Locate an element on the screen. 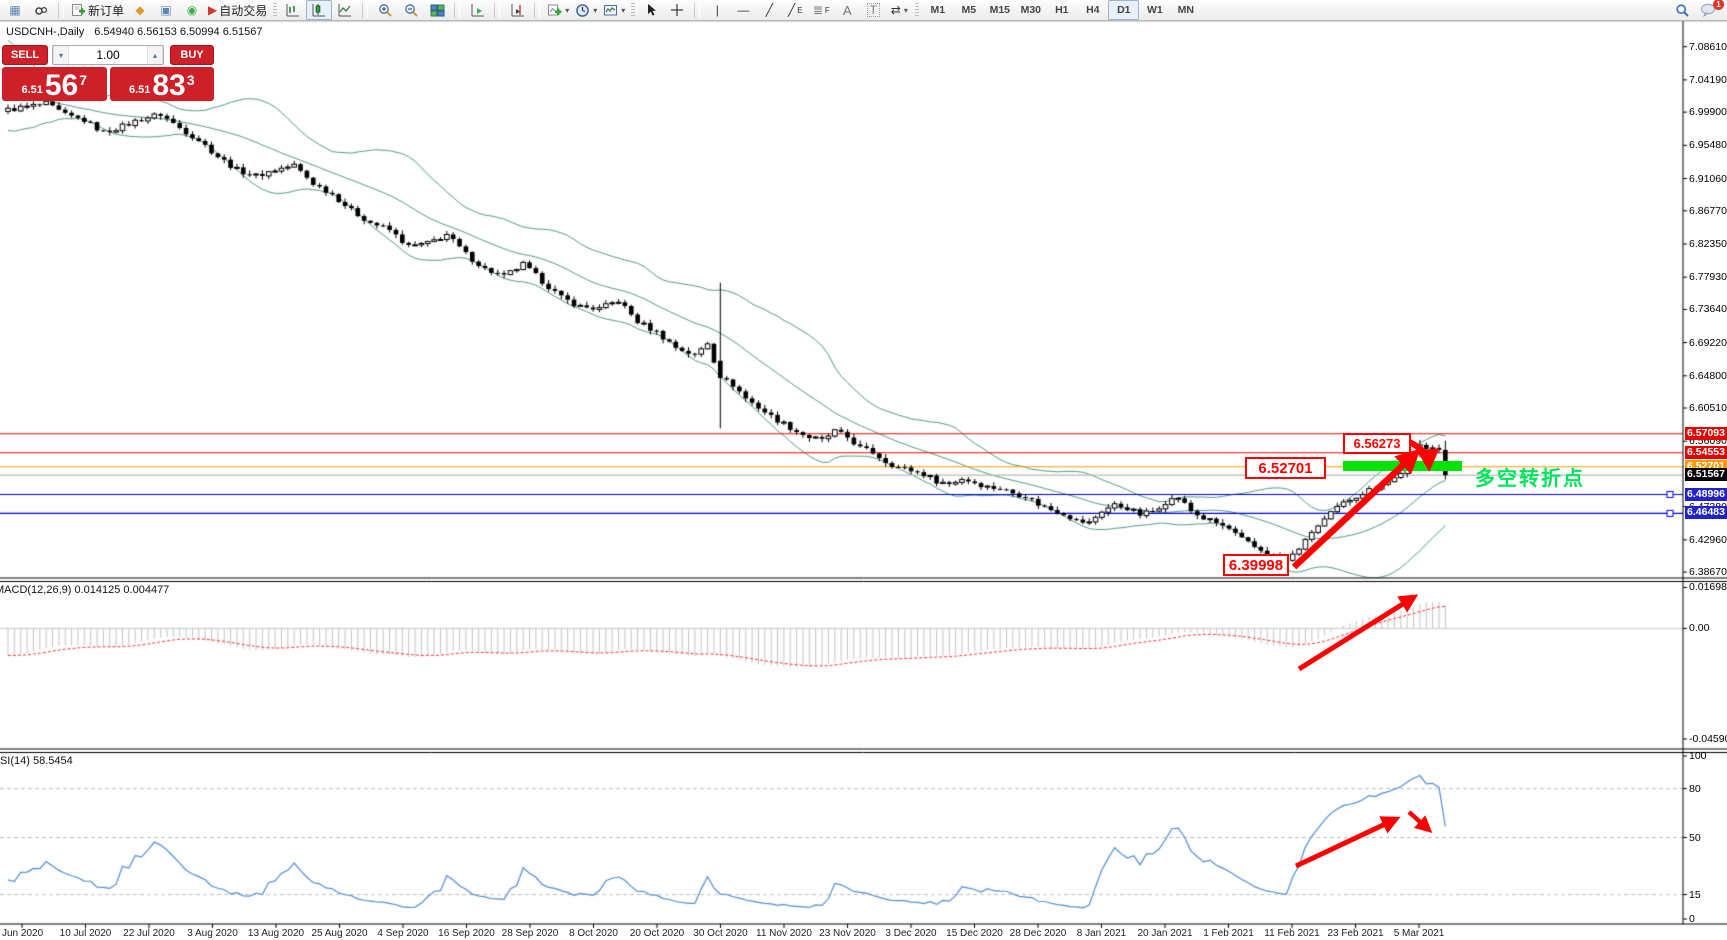 The height and width of the screenshot is (940, 1727). macd-tick-label: 0.016984 is located at coordinates (1708, 587).